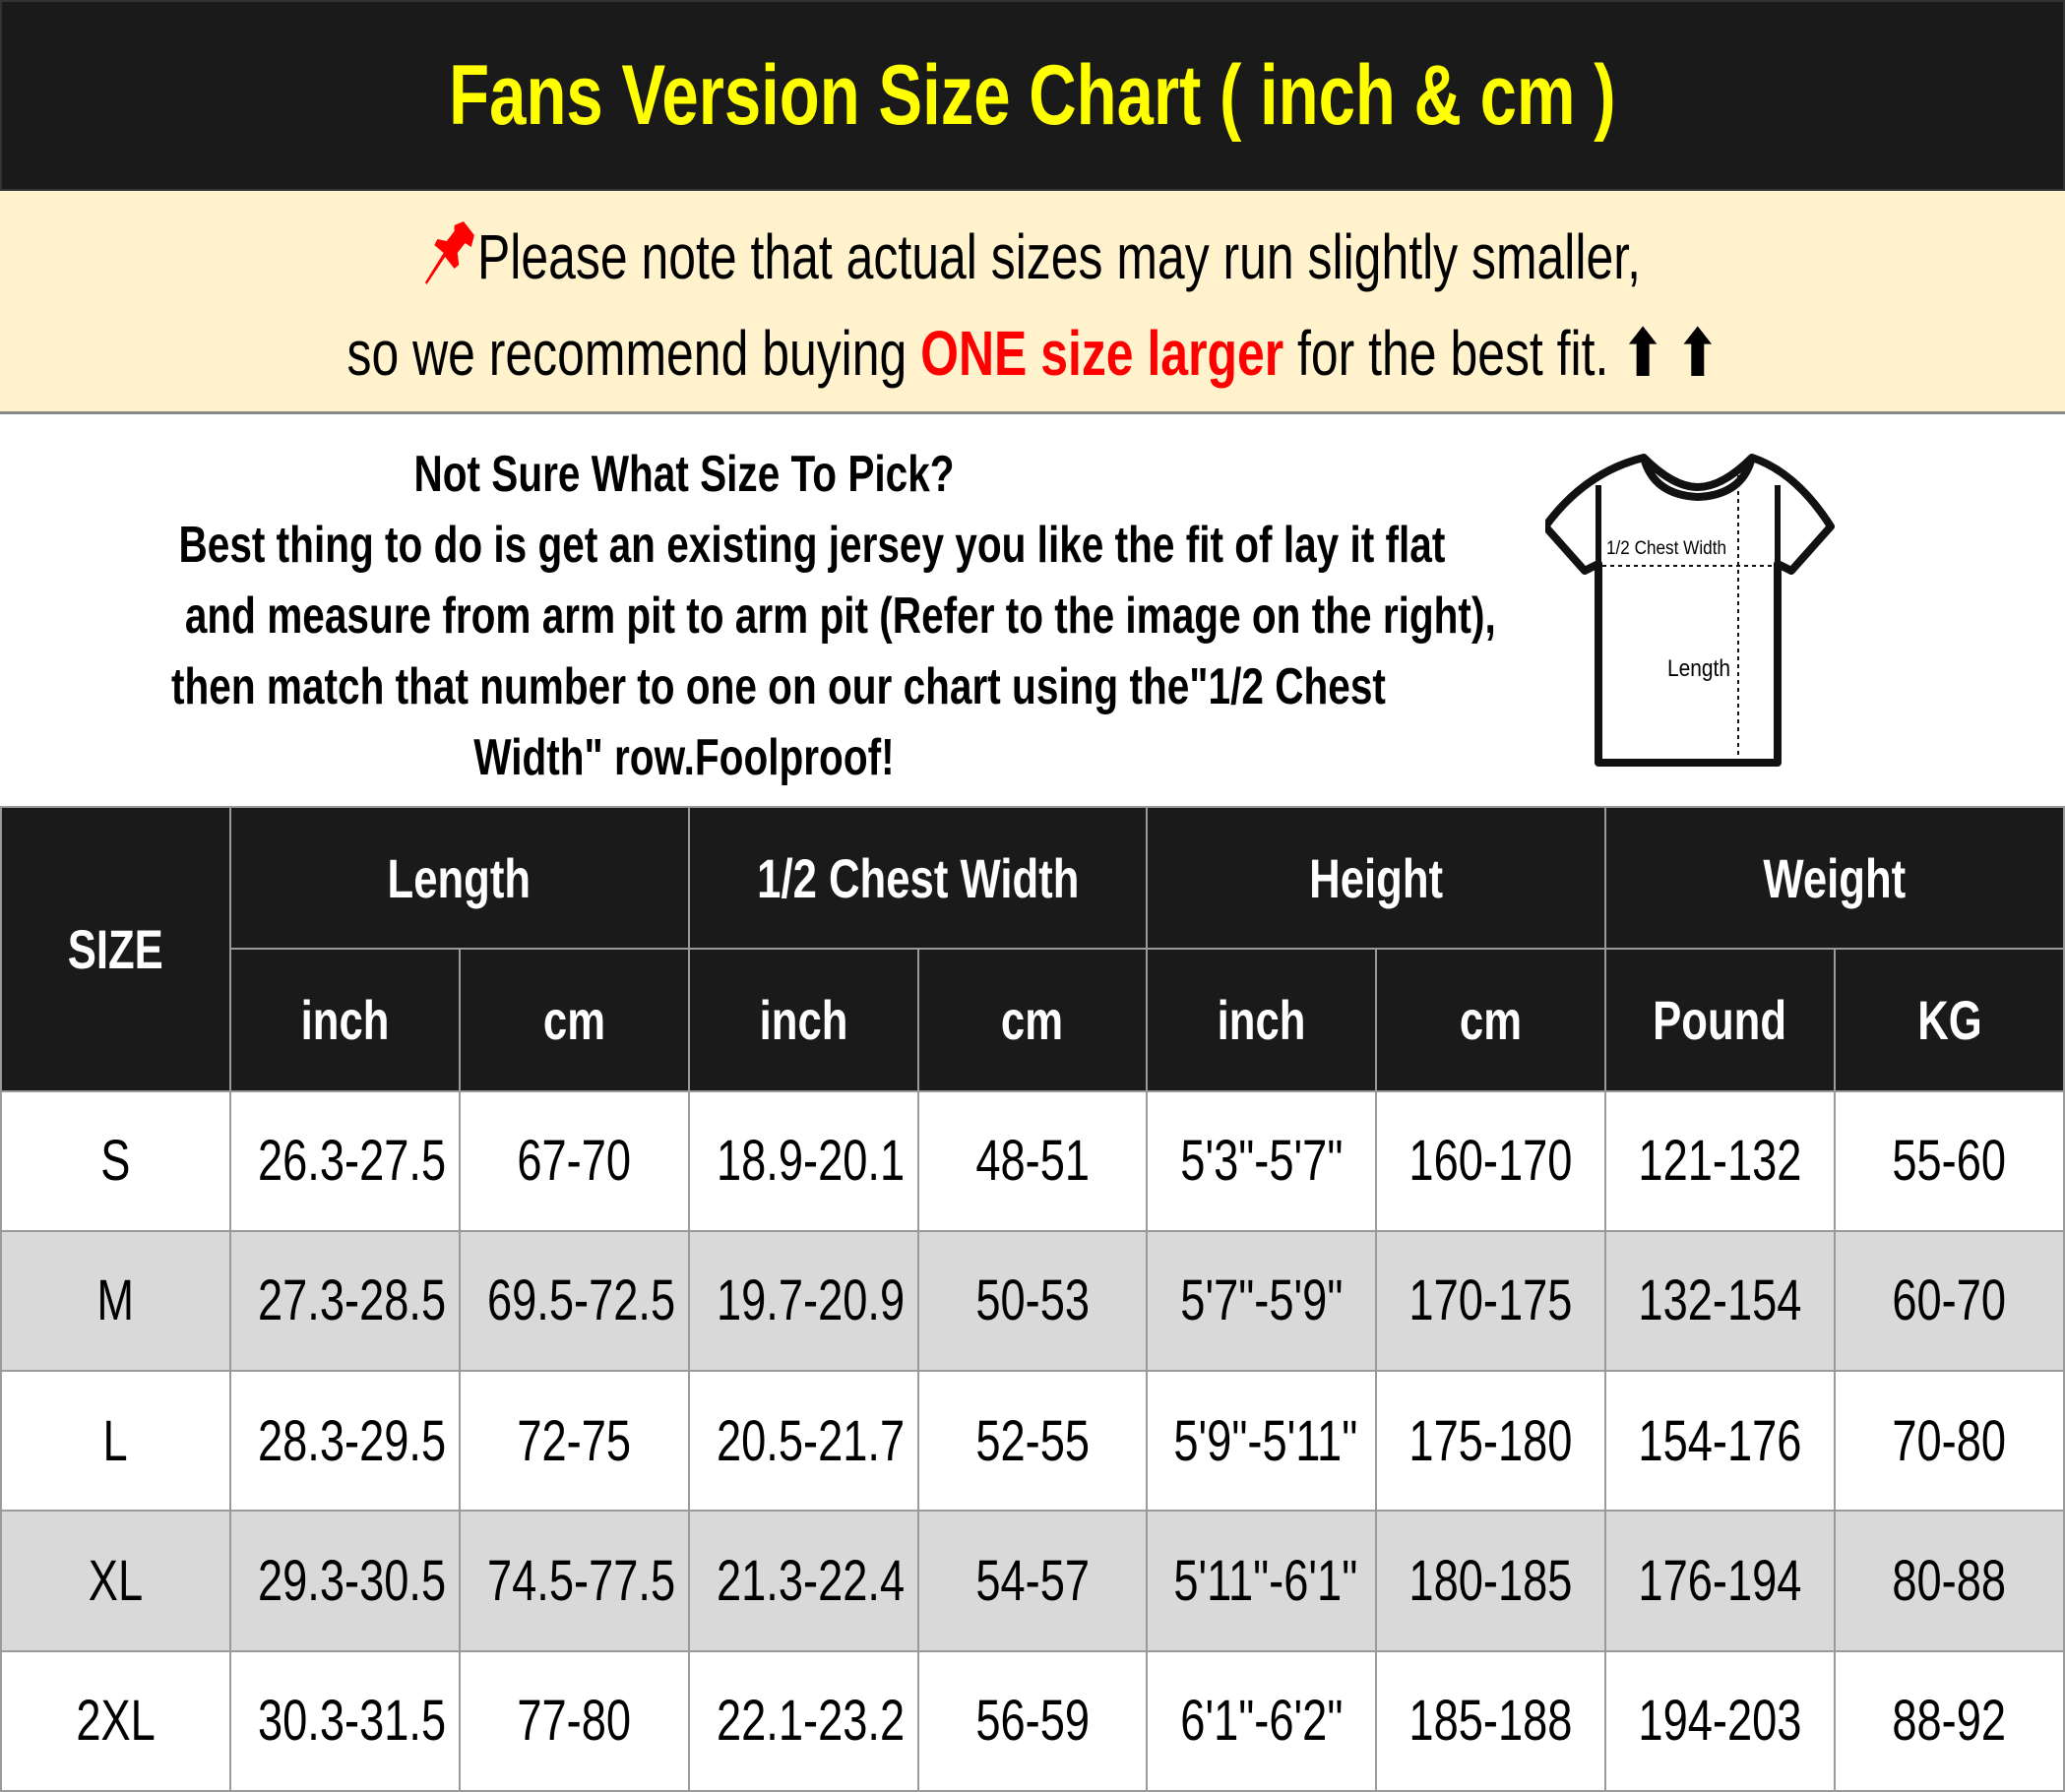 Image resolution: width=2065 pixels, height=1792 pixels. Describe the element at coordinates (803, 1581) in the screenshot. I see `table-cell: 21.3-22.4` at that location.